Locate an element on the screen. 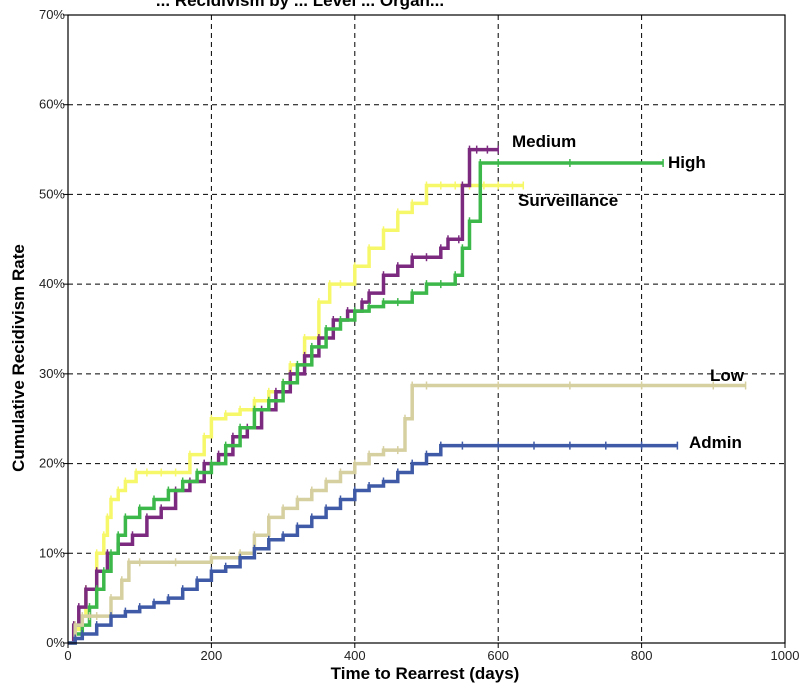  y-tick-label: 50% is located at coordinates (52, 193).